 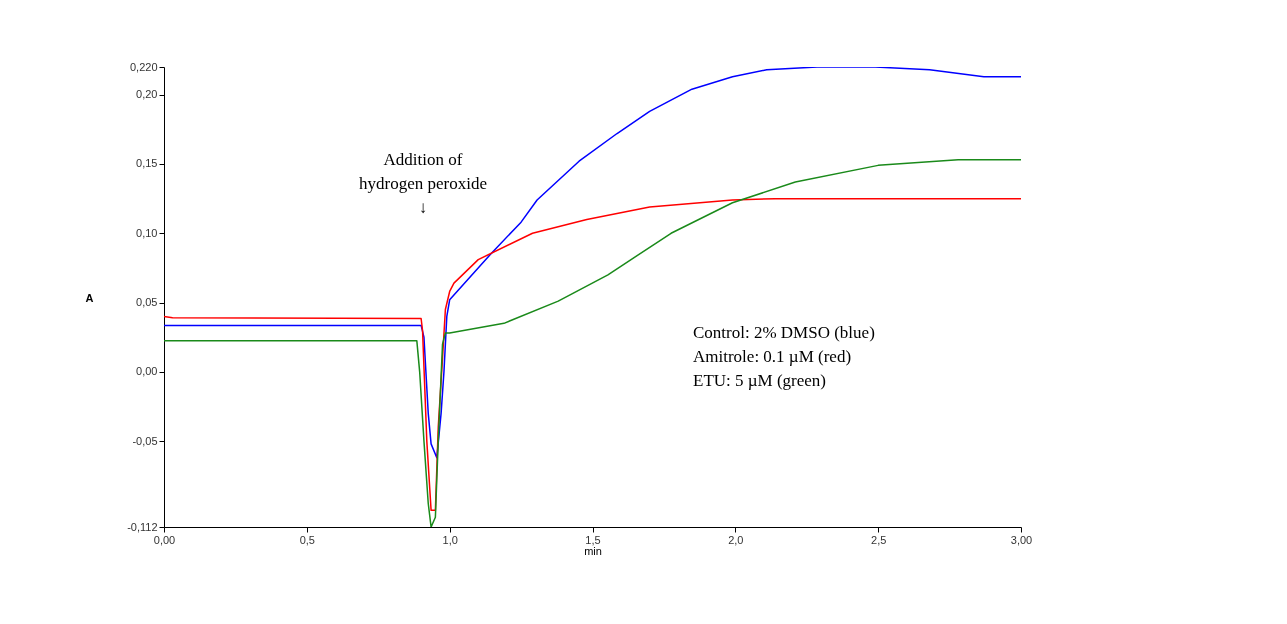 What do you see at coordinates (450, 539) in the screenshot?
I see `x-tick-label: 1,0` at bounding box center [450, 539].